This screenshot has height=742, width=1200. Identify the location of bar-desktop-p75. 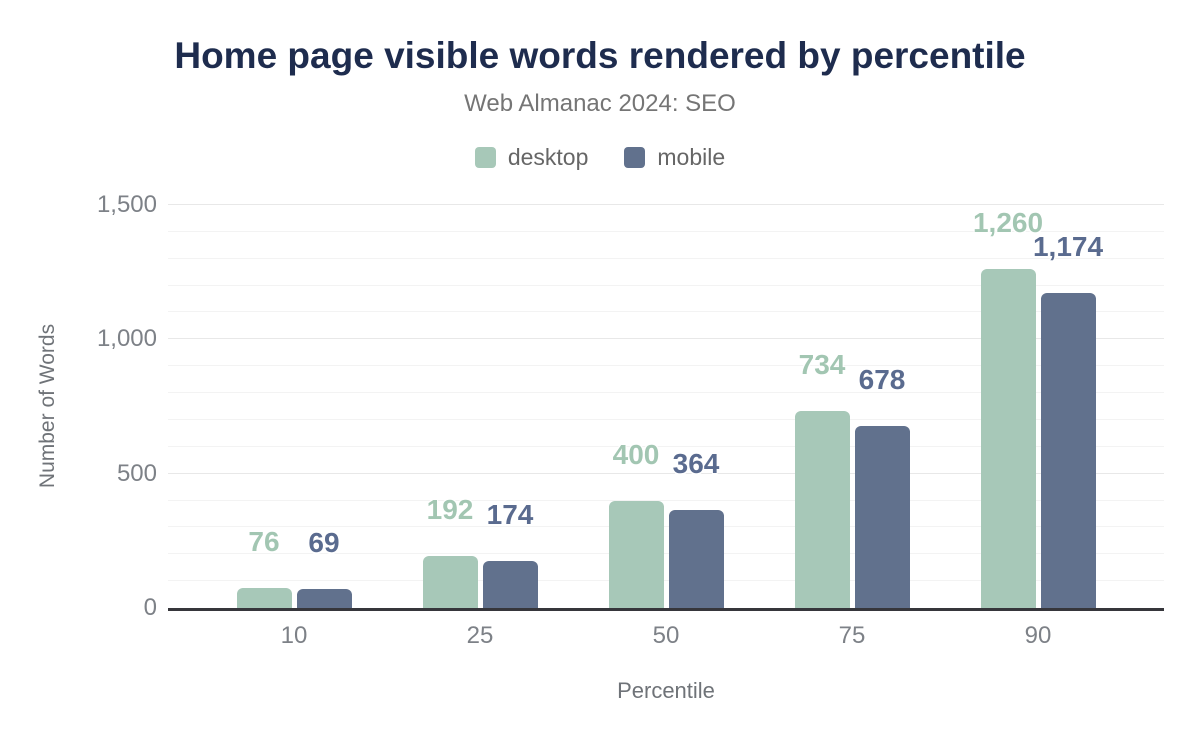
(822, 509).